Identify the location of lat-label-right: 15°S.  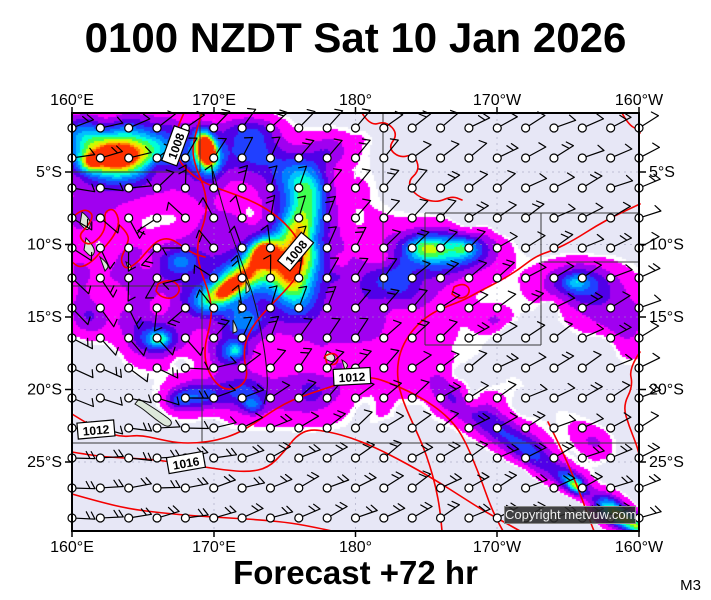
(666, 317).